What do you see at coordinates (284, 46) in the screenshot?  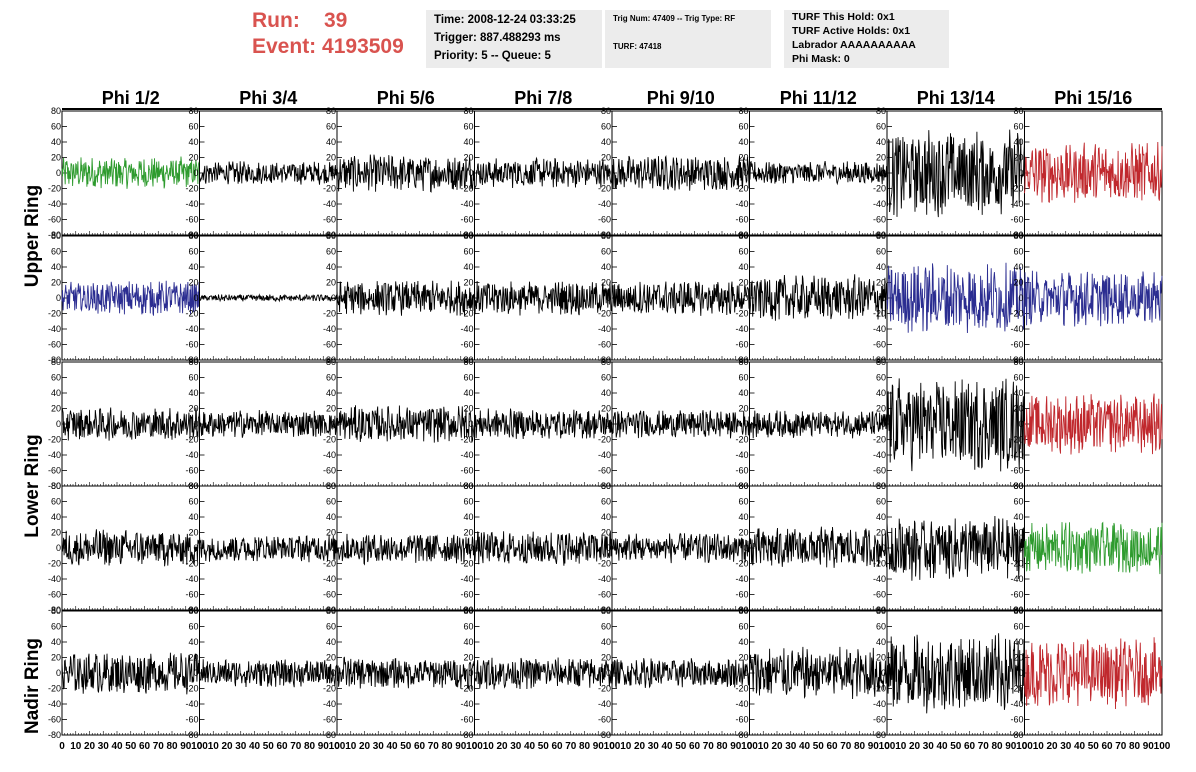 I see `event-label: Event:` at bounding box center [284, 46].